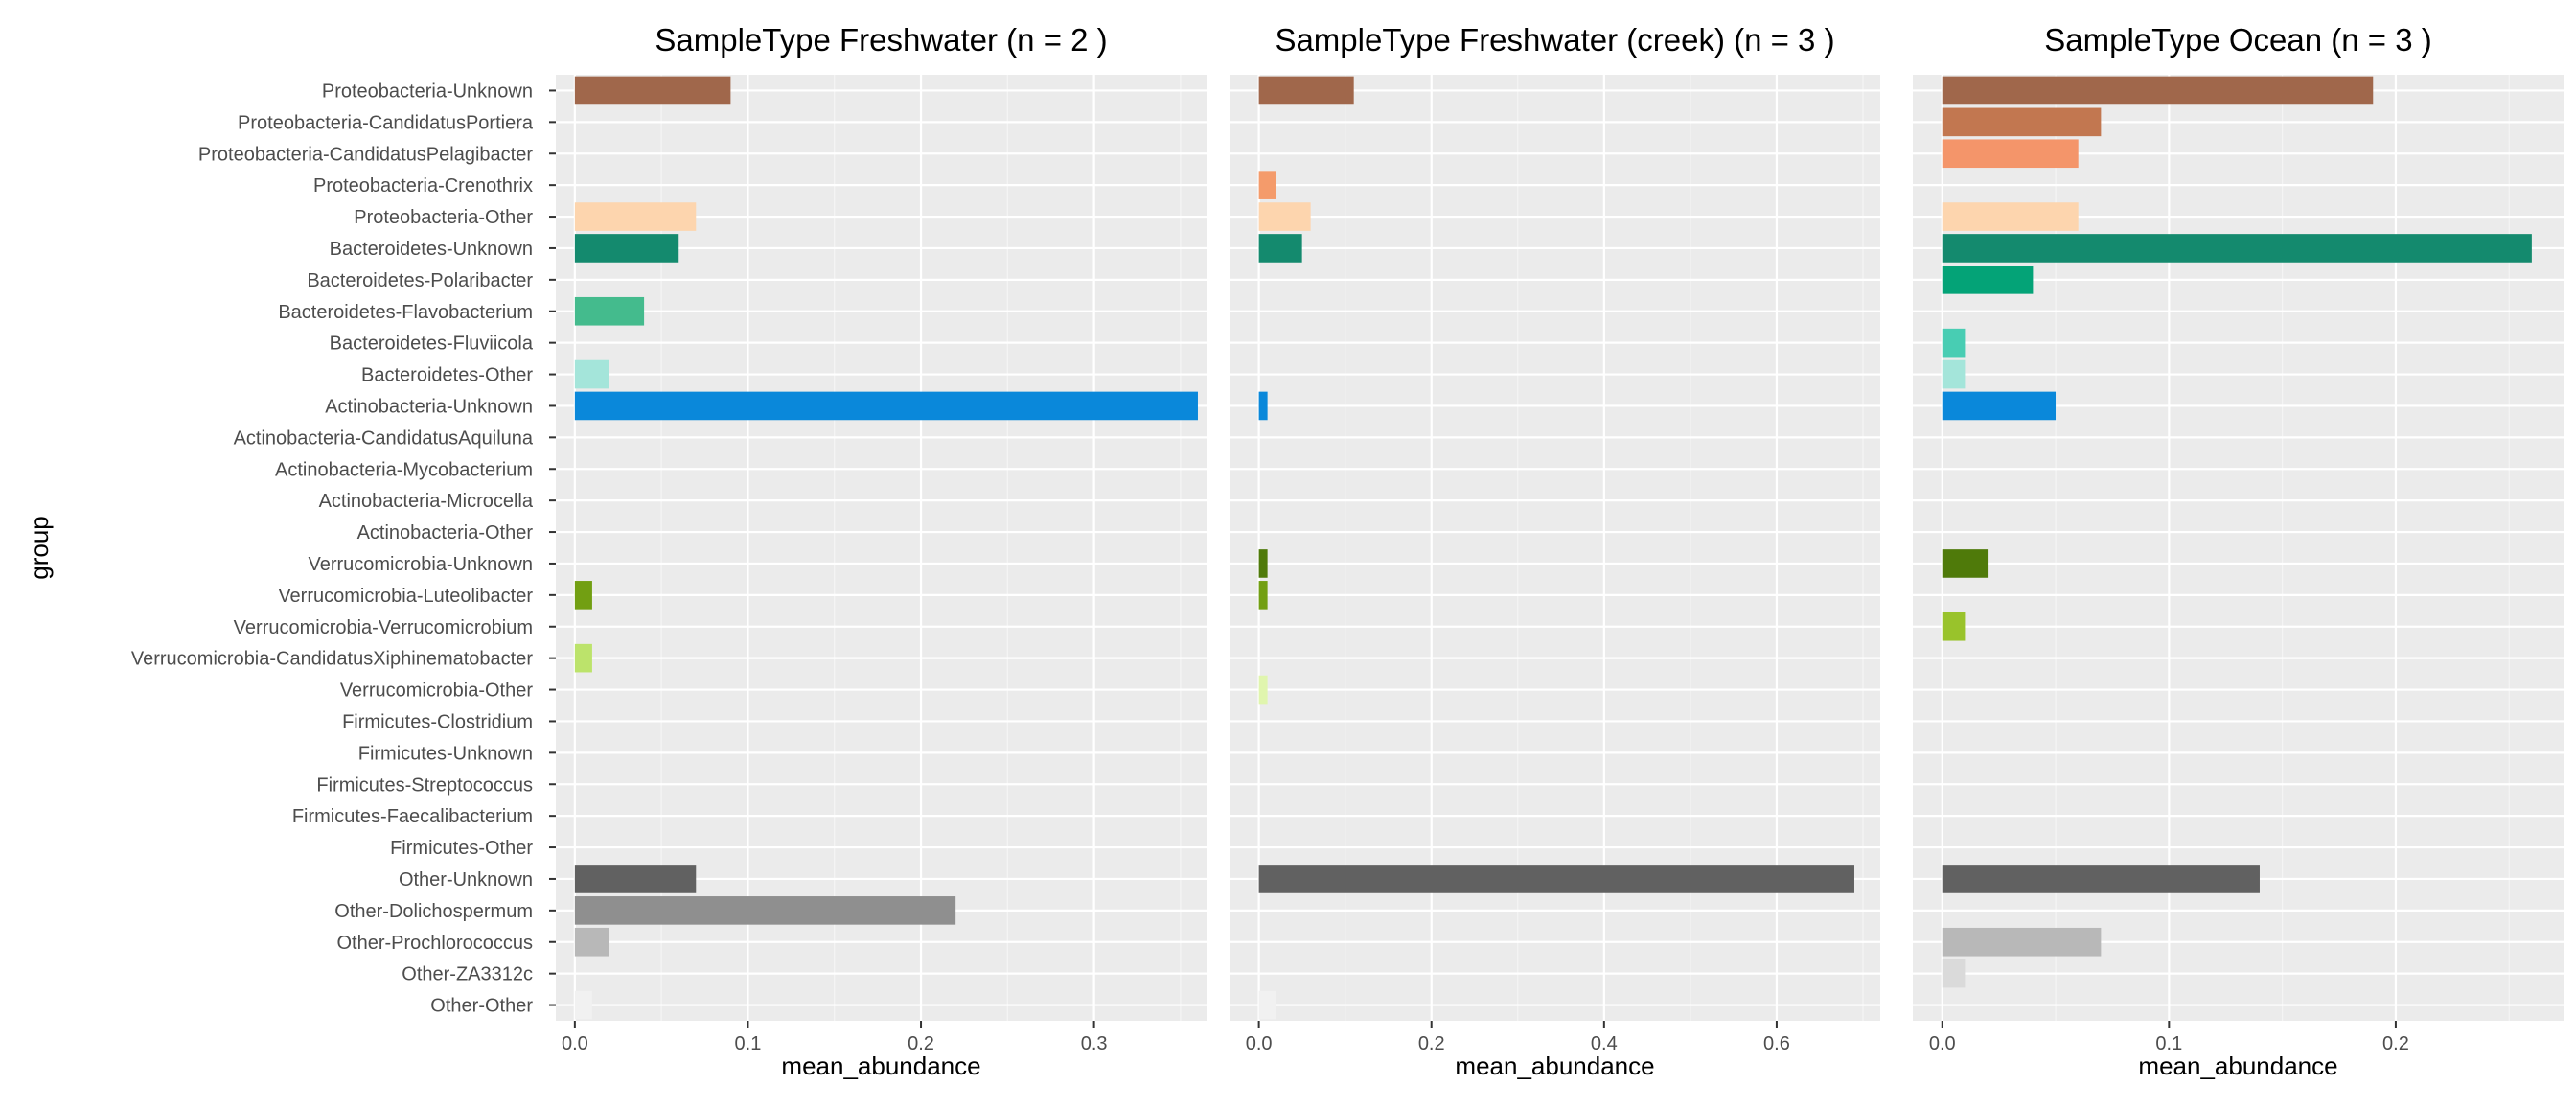  I want to click on bar-proteobacteria-crenothrix, so click(1267, 185).